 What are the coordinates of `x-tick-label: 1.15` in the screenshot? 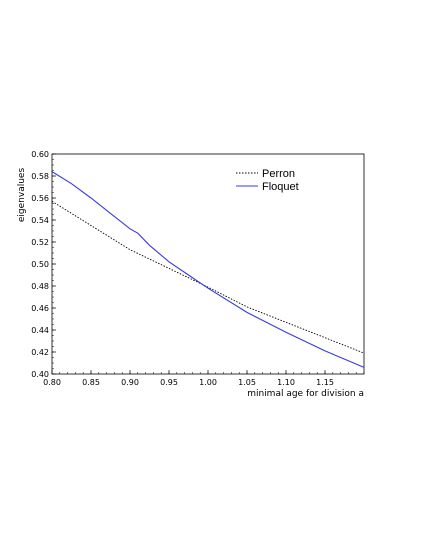 It's located at (325, 382).